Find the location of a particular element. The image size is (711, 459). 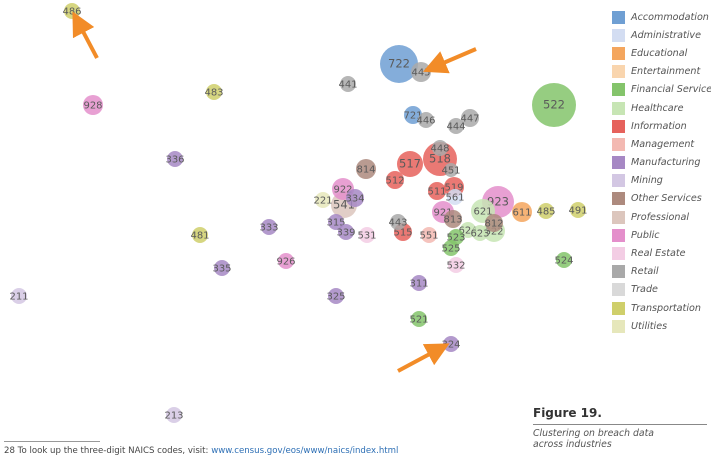

point-label: 448 is located at coordinates (439, 149).